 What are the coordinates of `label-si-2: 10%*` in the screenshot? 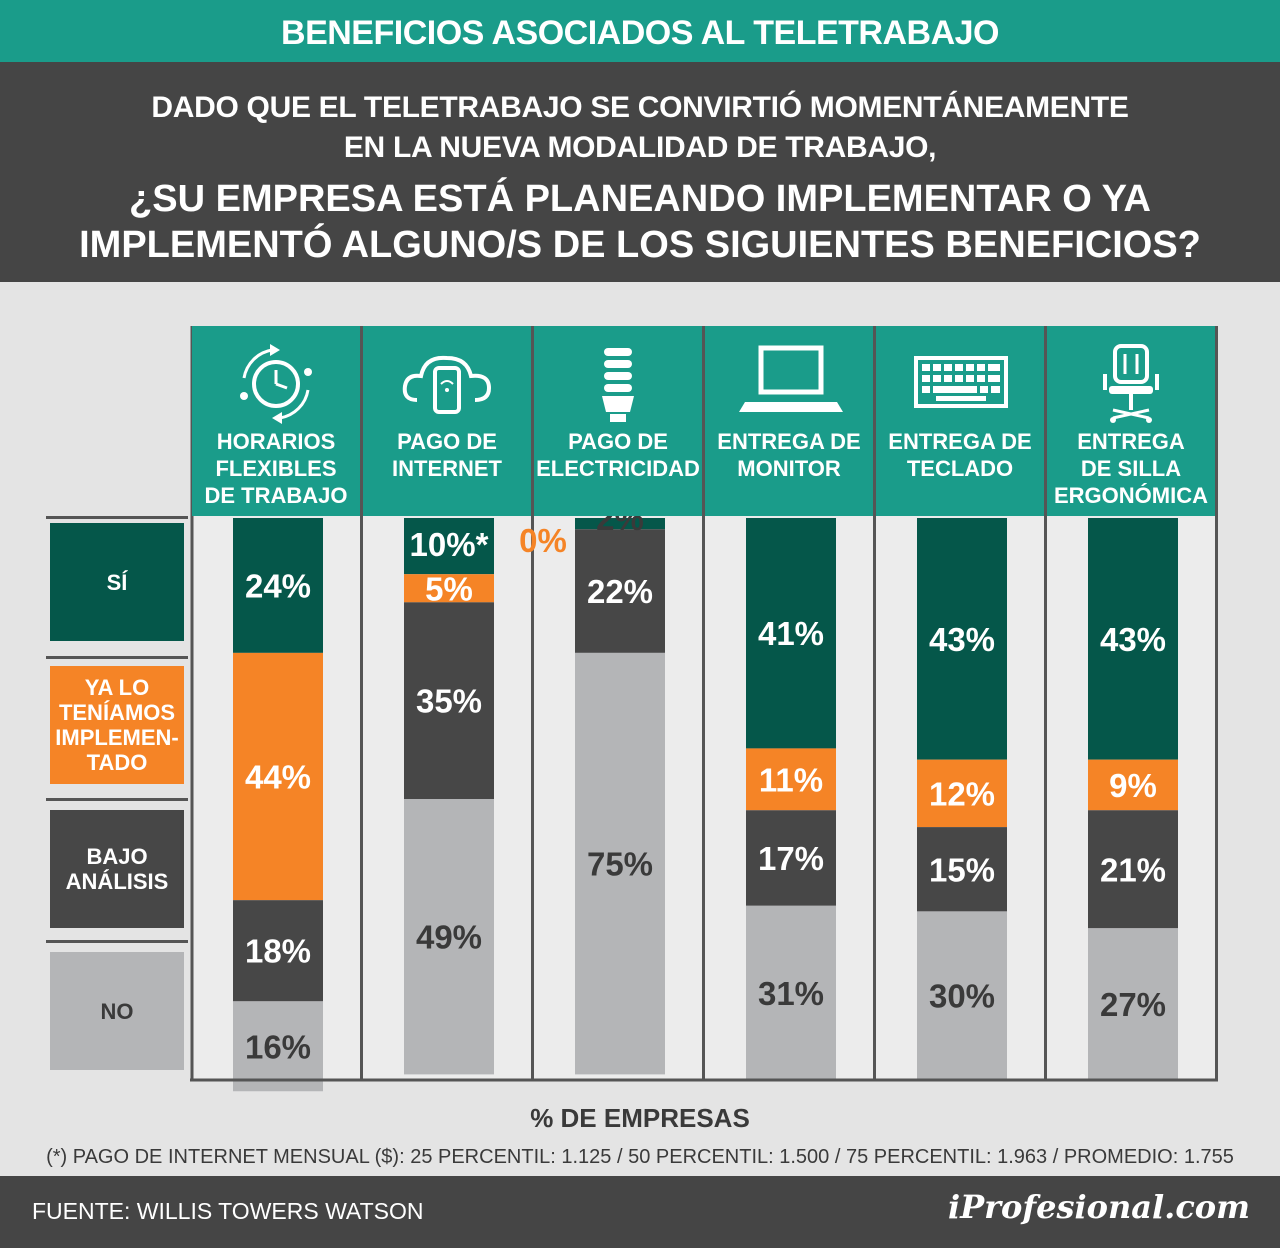 It's located at (449, 544).